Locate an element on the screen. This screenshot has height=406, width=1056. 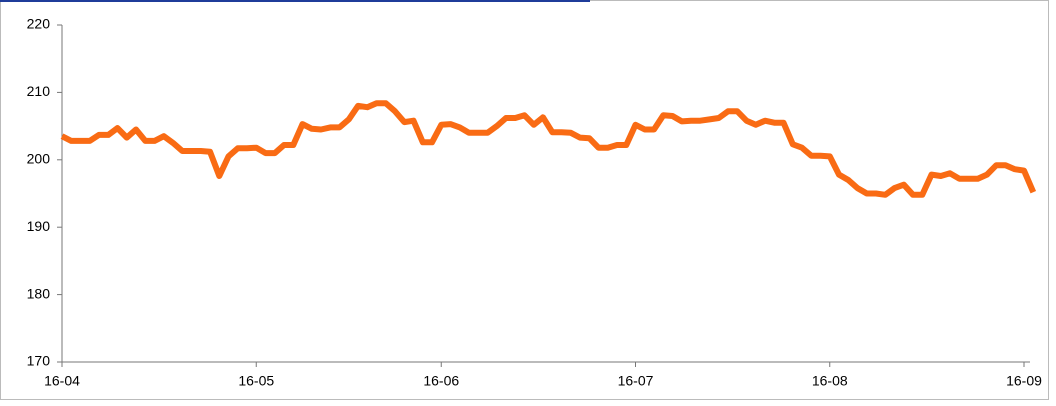
x-tick-label: 16-09 is located at coordinates (1024, 381).